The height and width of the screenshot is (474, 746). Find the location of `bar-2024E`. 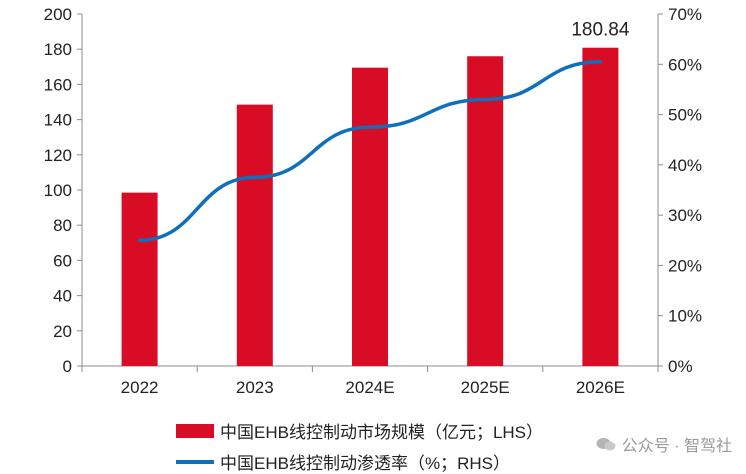

bar-2024E is located at coordinates (370, 217).